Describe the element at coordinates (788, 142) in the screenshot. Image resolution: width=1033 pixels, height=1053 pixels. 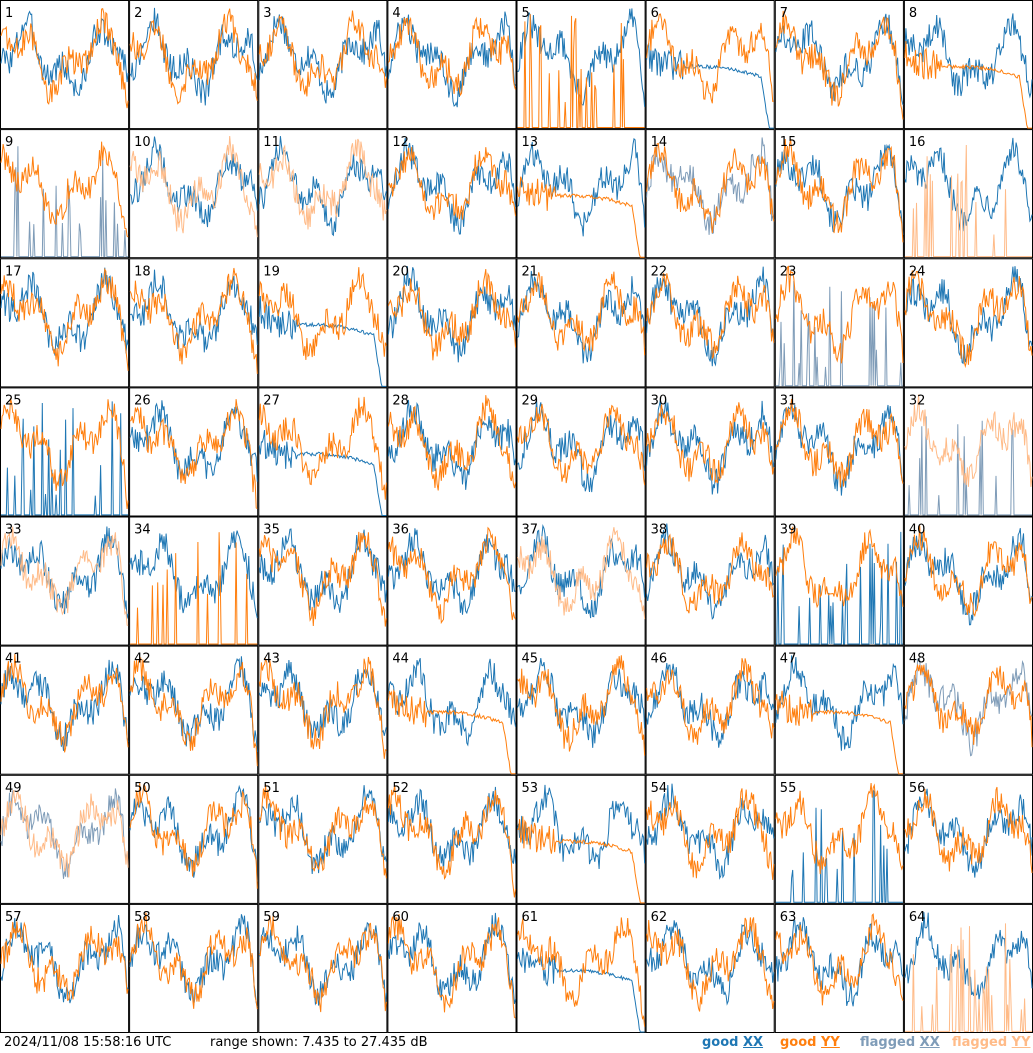
I see `panel-label: 15` at that location.